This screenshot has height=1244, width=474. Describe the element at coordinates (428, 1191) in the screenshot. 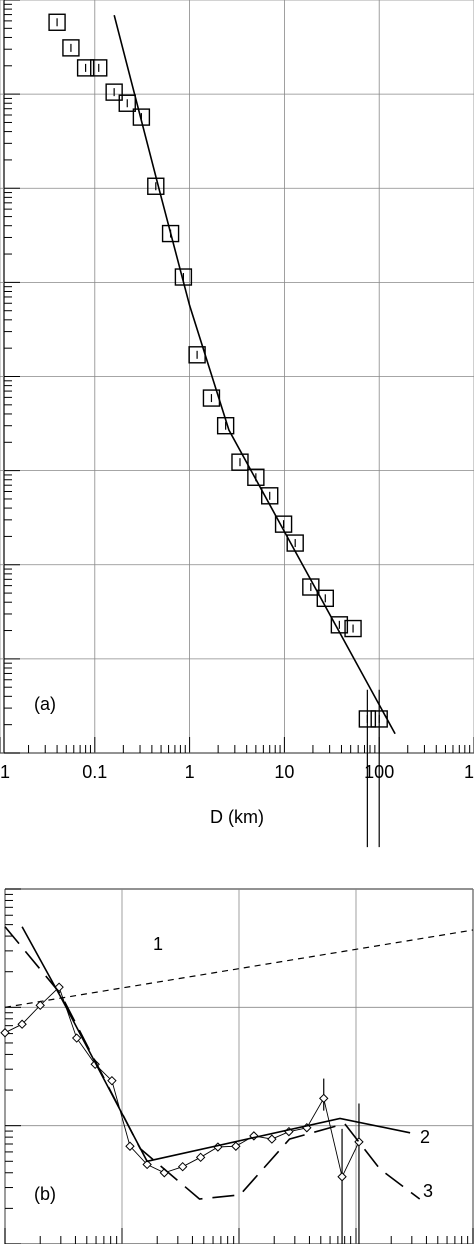

I see `annotation: 3` at that location.